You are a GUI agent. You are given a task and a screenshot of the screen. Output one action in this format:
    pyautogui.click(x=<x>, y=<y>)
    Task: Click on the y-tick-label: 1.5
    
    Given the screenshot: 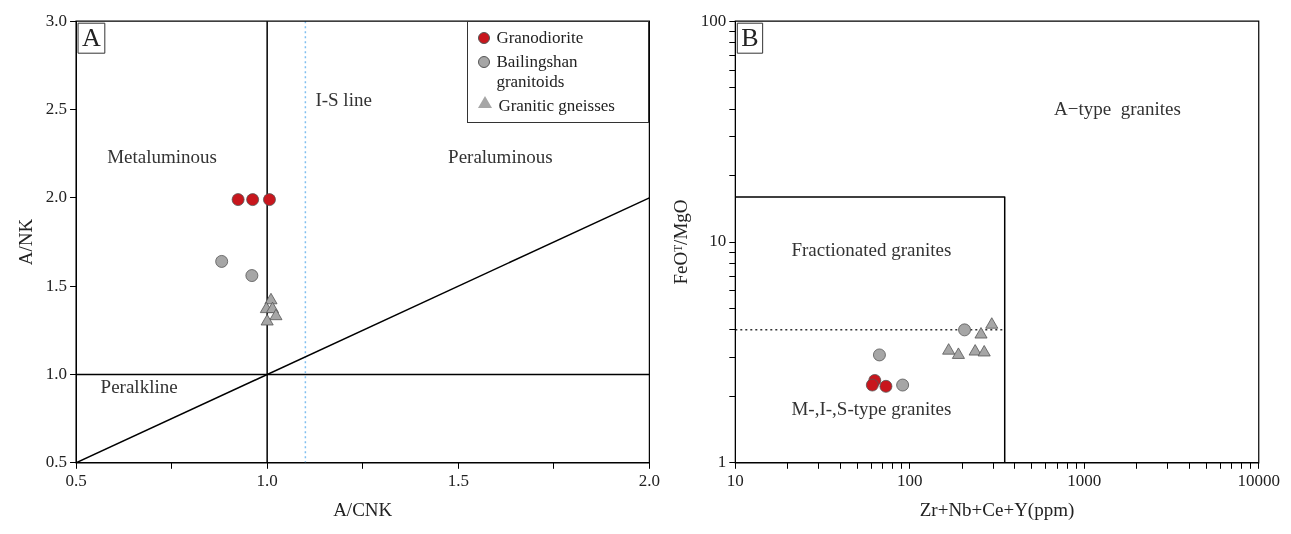 What is the action you would take?
    pyautogui.click(x=56, y=285)
    